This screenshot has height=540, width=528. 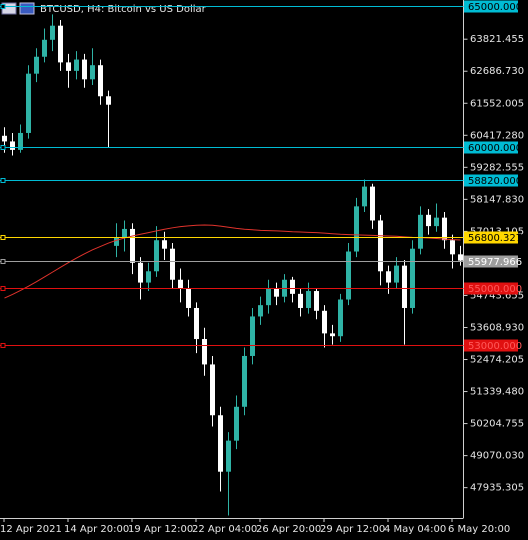 What do you see at coordinates (497, 392) in the screenshot?
I see `y-tick-label: 51339.480` at bounding box center [497, 392].